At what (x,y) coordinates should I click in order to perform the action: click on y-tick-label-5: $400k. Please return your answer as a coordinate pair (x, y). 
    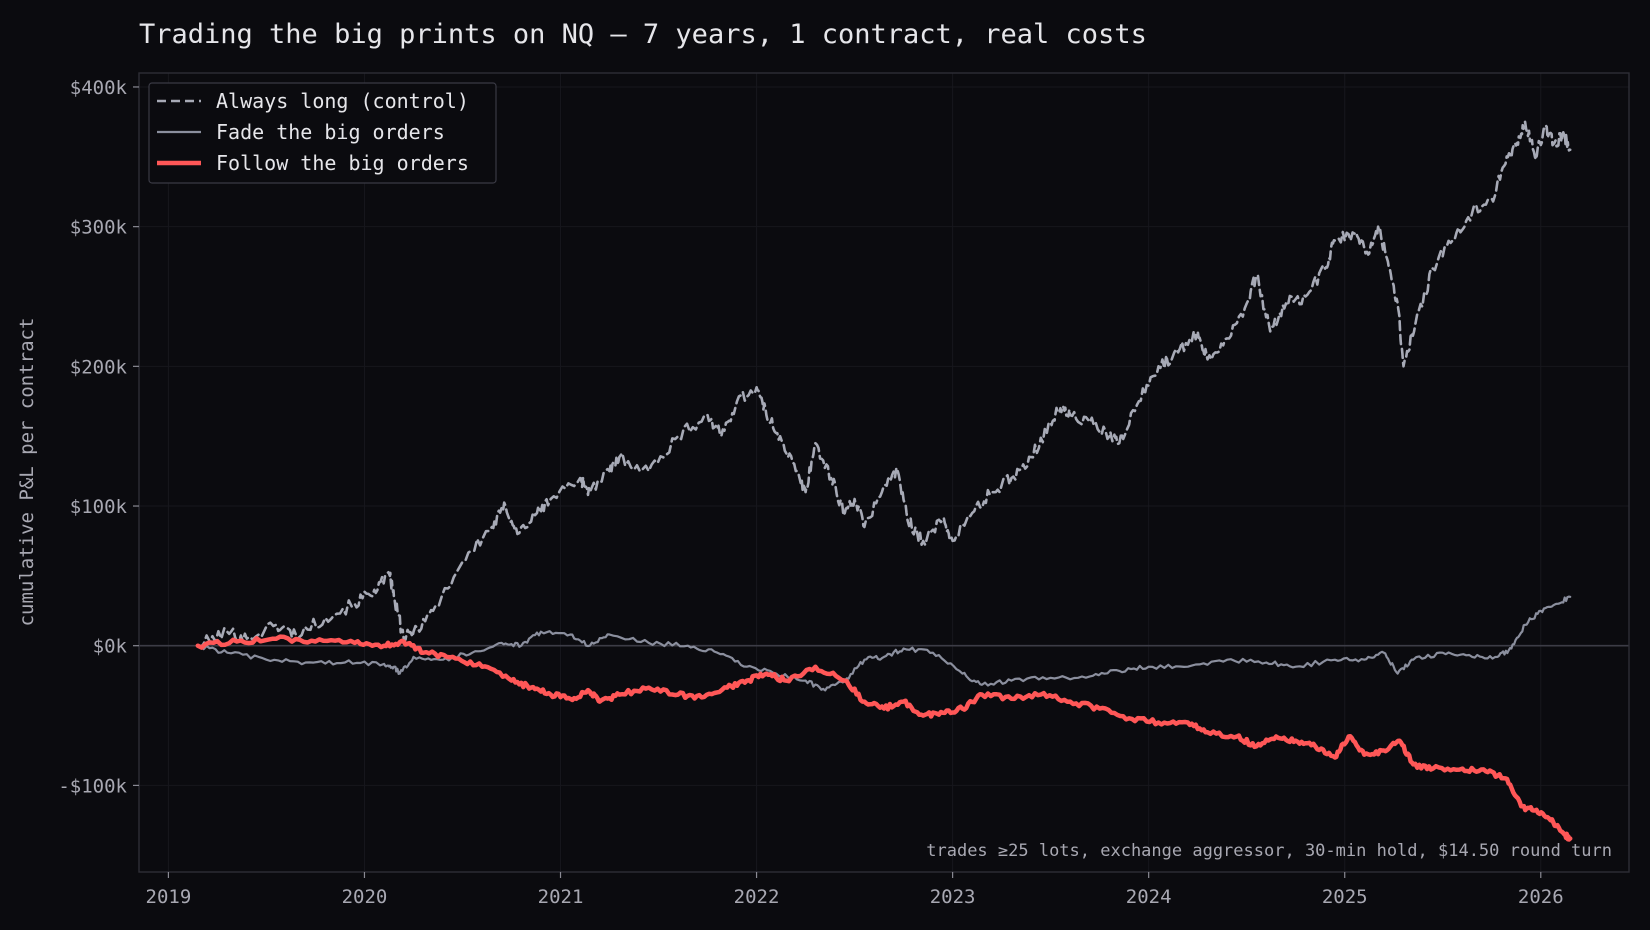
    Looking at the image, I should click on (99, 88).